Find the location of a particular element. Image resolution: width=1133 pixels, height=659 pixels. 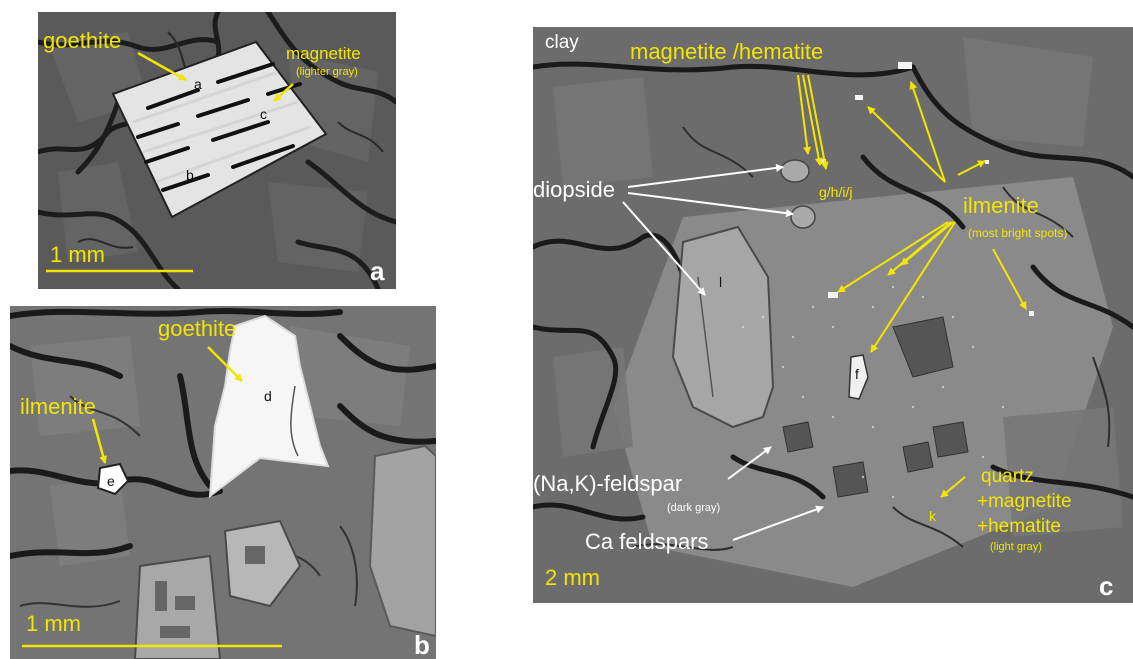

panel-a-micrograph is located at coordinates (217, 150).